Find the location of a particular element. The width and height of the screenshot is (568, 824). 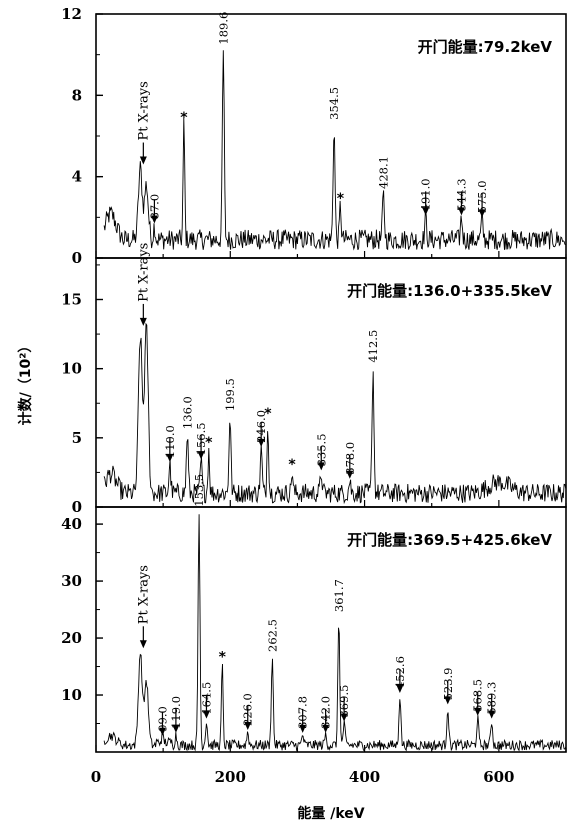

panel-3-gate-label: 开门能量:369.5+425.6keV is located at coordinates (449, 540).